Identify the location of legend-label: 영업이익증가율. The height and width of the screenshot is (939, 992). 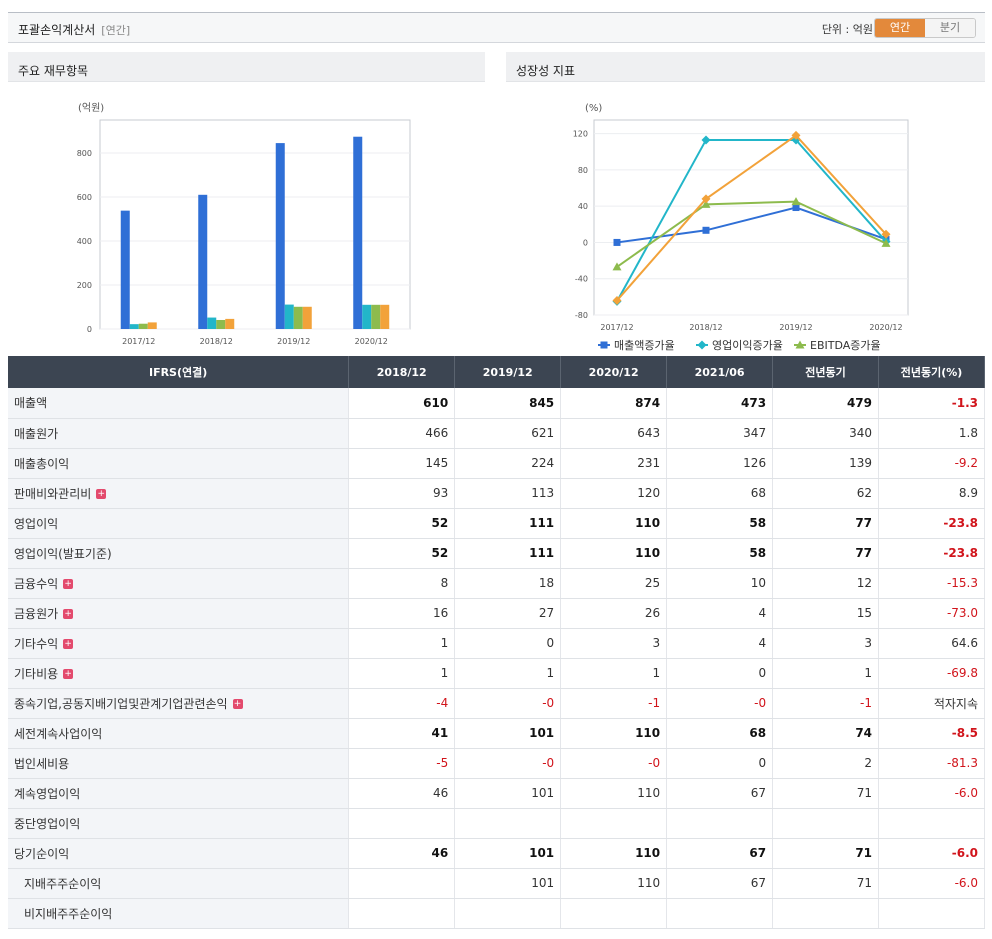
(747, 345).